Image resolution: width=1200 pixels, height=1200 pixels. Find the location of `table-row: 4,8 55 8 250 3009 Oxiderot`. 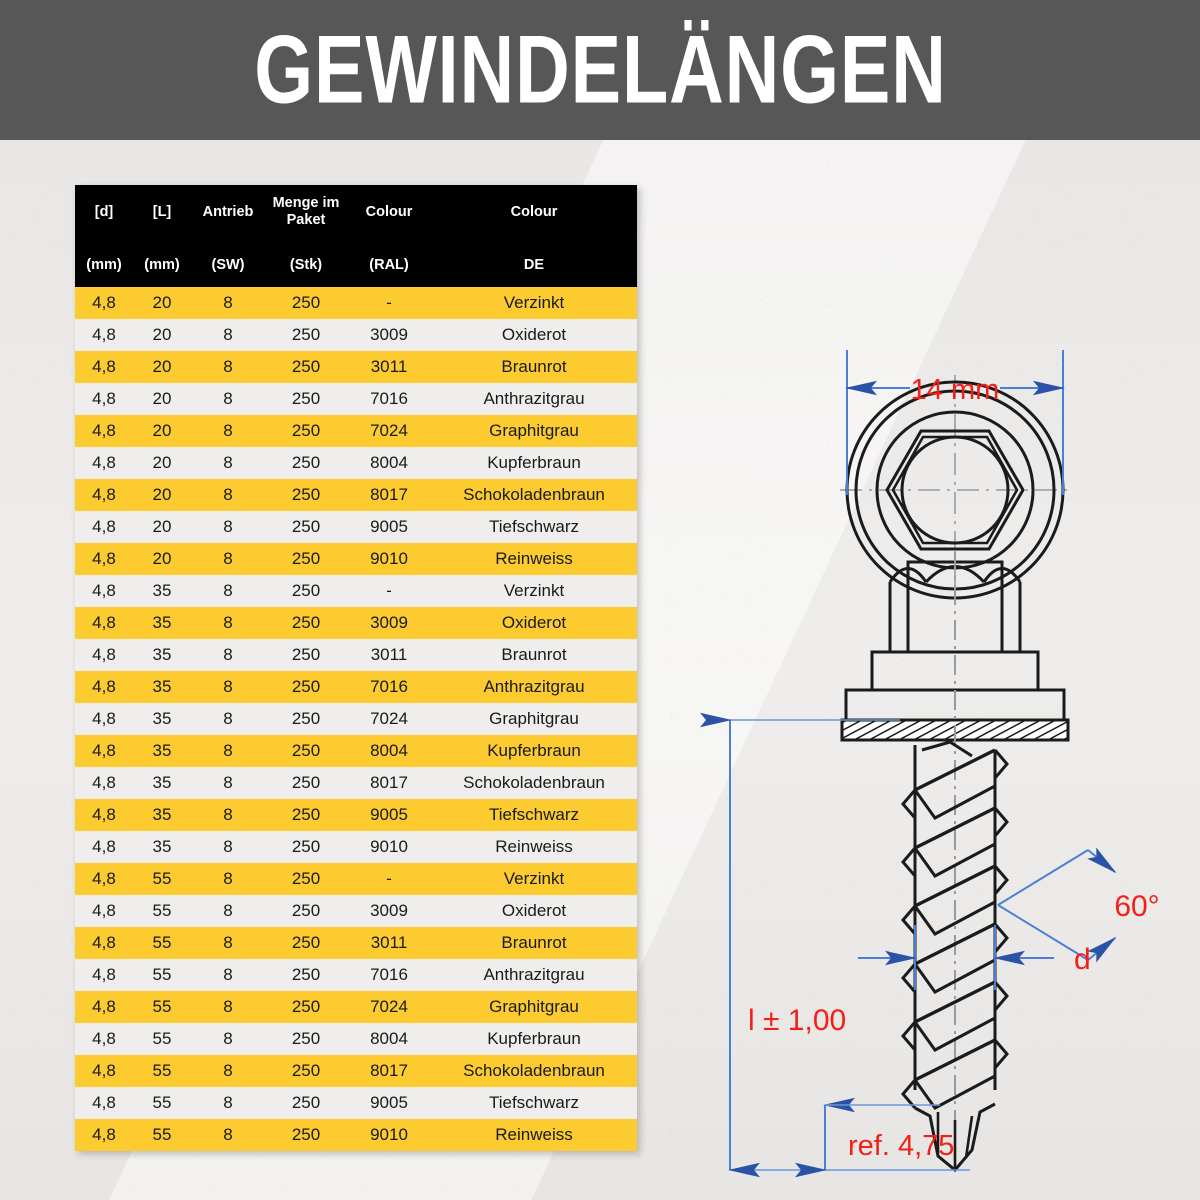

table-row: 4,8 55 8 250 3009 Oxiderot is located at coordinates (356, 911).